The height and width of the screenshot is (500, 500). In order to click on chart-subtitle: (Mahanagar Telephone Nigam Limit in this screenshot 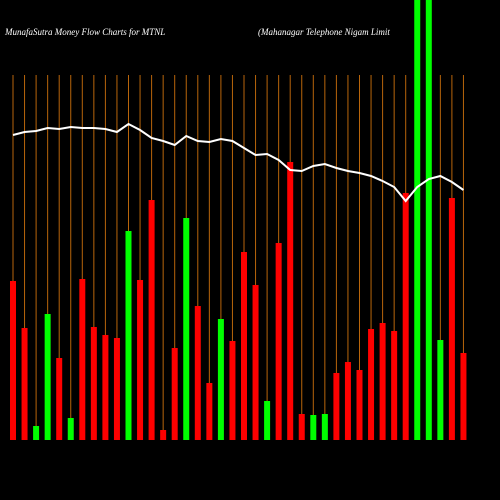, I will do `click(324, 32)`.